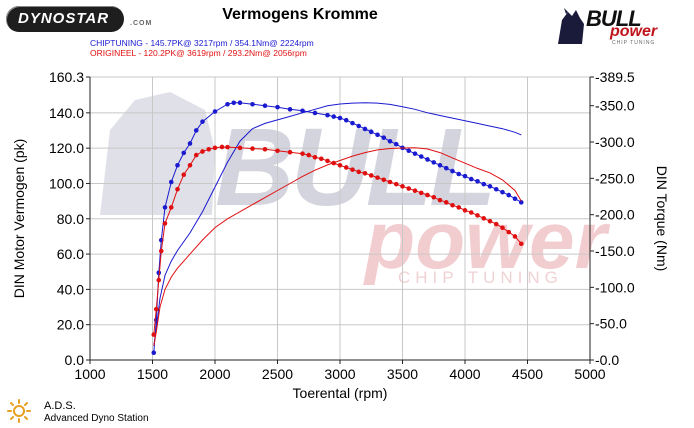 This screenshot has width=694, height=428. What do you see at coordinates (64, 18) in the screenshot?
I see `dynostar-logo-text: DYNOSTAR` at bounding box center [64, 18].